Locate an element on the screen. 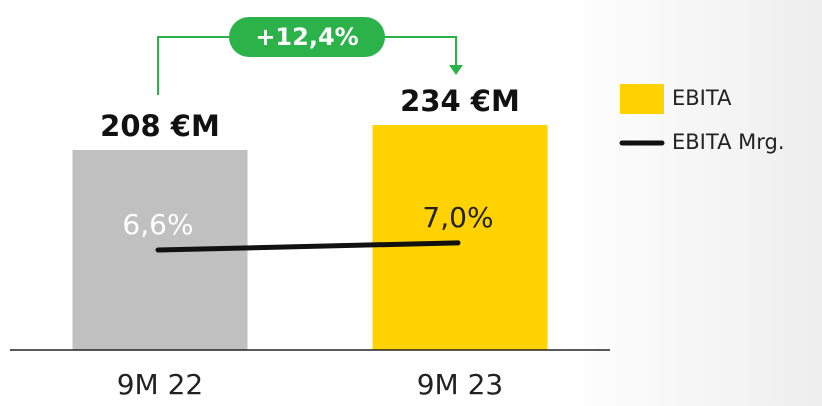 This screenshot has height=406, width=822. annotation-pill is located at coordinates (307, 37).